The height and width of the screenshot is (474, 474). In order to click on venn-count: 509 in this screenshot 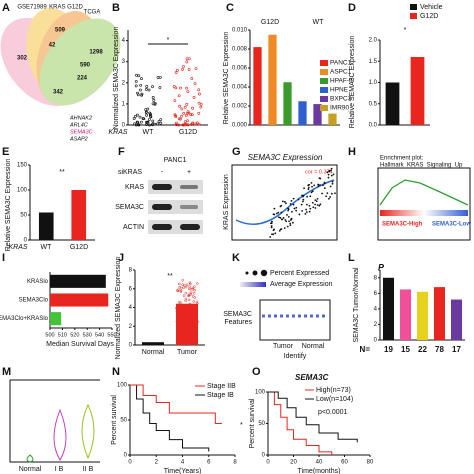, I will do `click(60, 31)`.